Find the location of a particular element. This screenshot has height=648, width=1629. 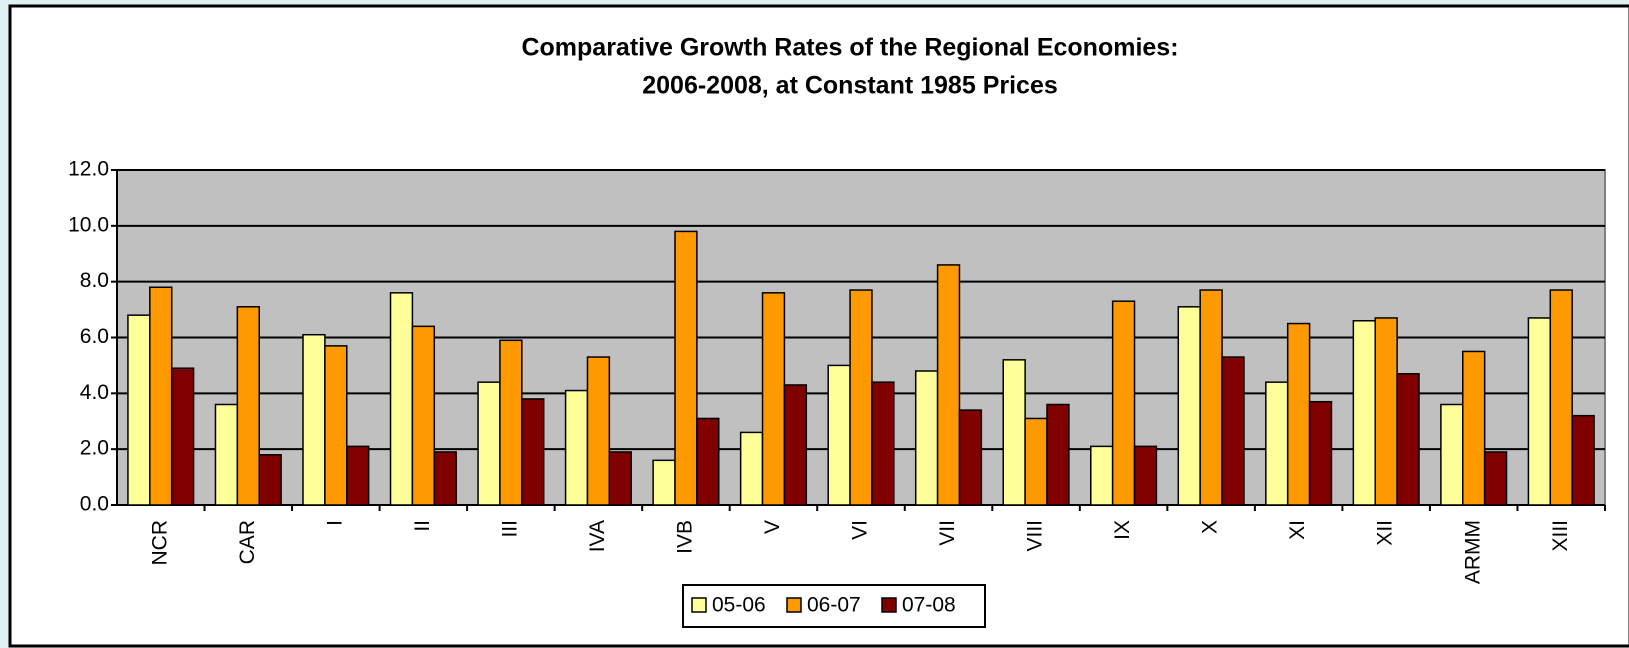

x-tick-label: CAR is located at coordinates (247, 542).